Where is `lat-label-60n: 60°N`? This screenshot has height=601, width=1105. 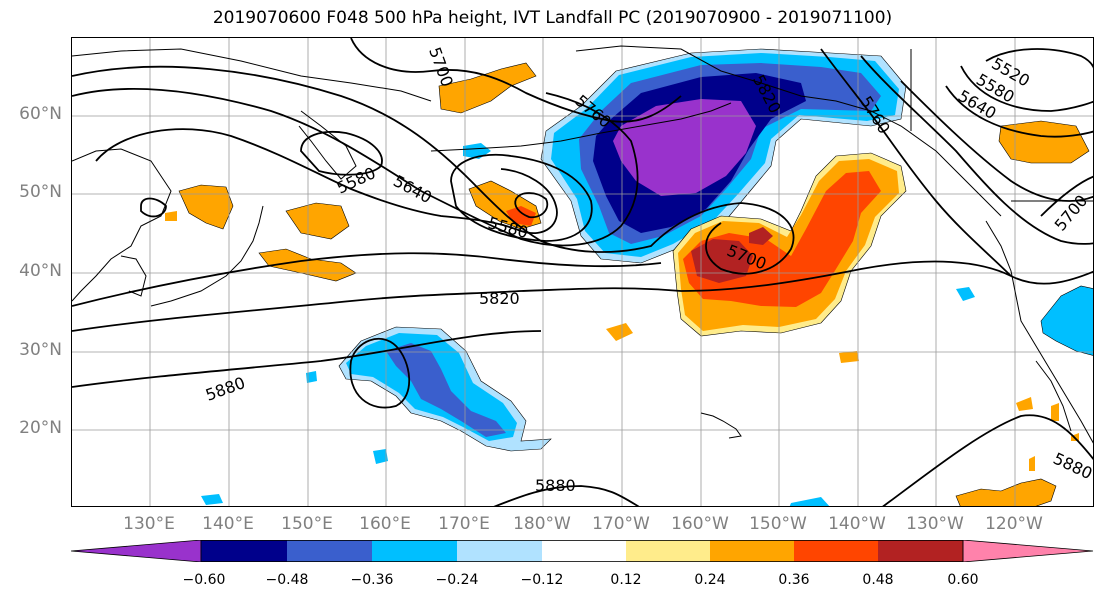
lat-label-60n: 60°N is located at coordinates (40, 114).